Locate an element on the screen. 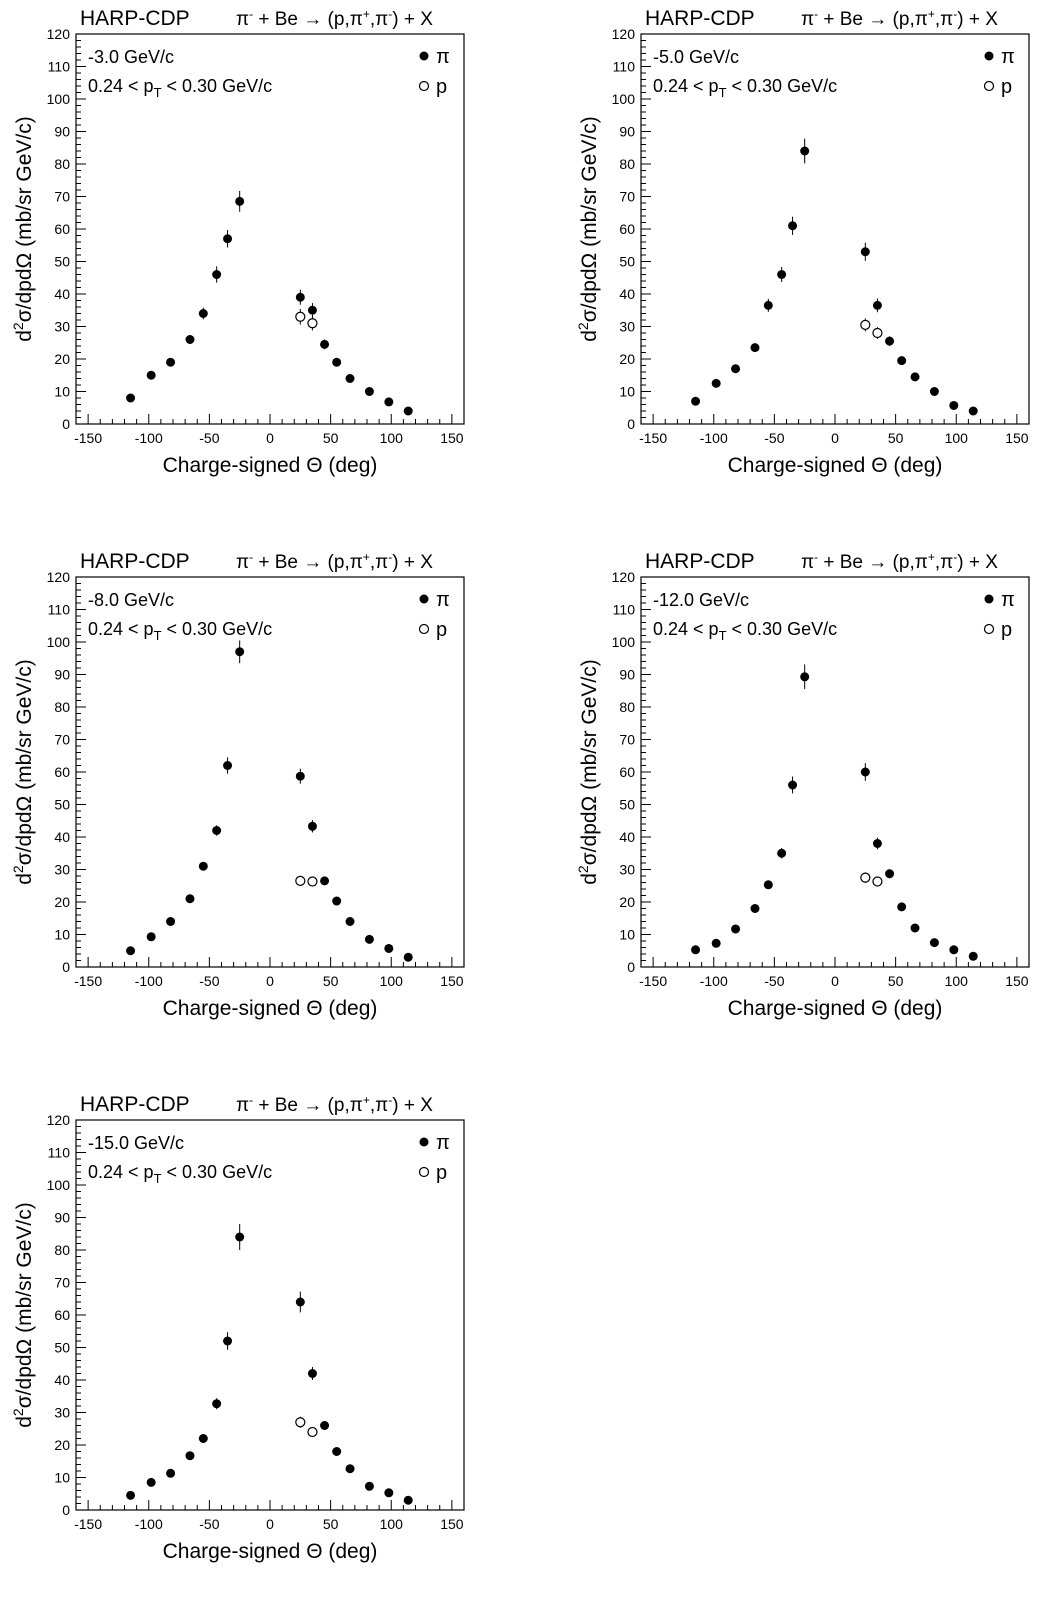 This screenshot has height=1604, width=1057. x-tick-label: -50 is located at coordinates (209, 438).